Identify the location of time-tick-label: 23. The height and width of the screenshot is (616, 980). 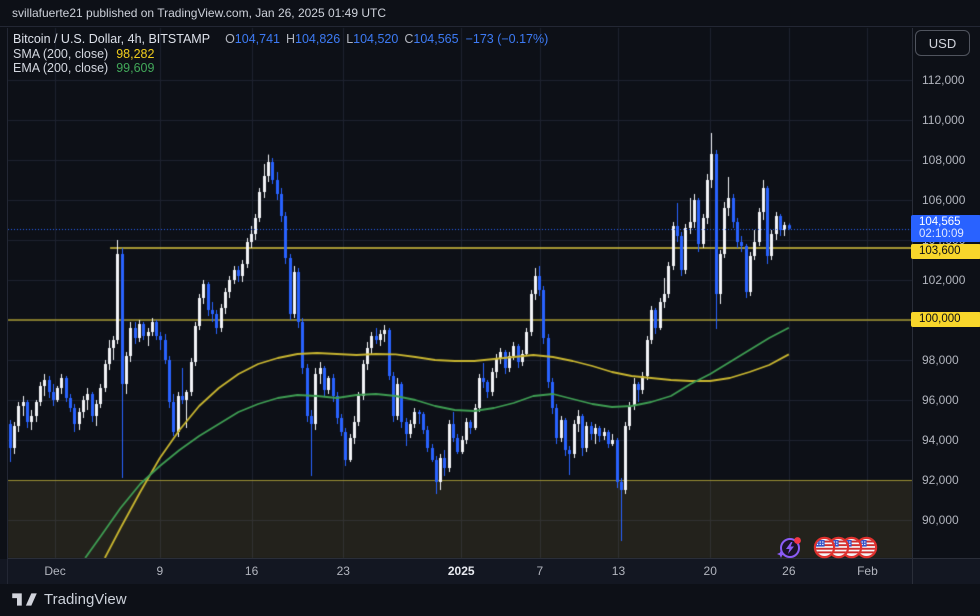
(343, 571).